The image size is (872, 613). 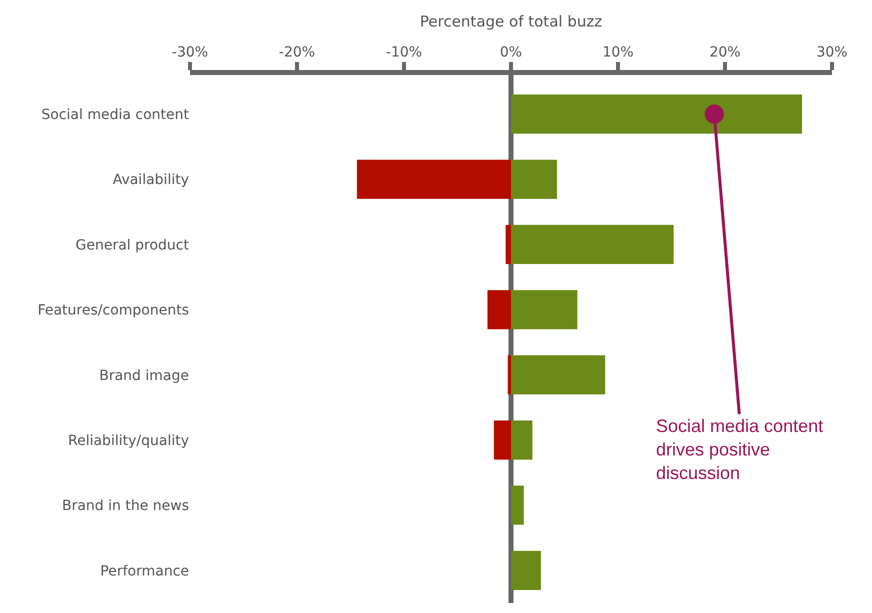 I want to click on x-tick-label: 20%, so click(x=725, y=52).